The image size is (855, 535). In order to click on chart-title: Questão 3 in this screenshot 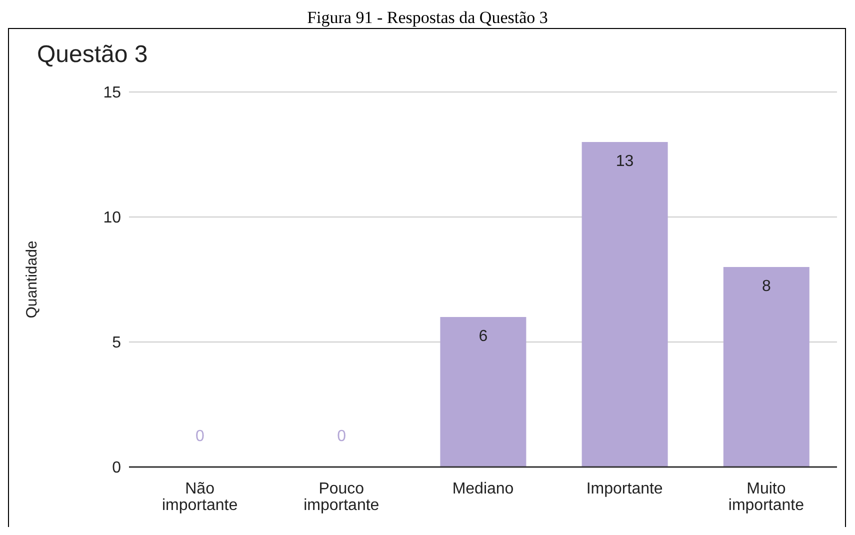, I will do `click(92, 55)`.